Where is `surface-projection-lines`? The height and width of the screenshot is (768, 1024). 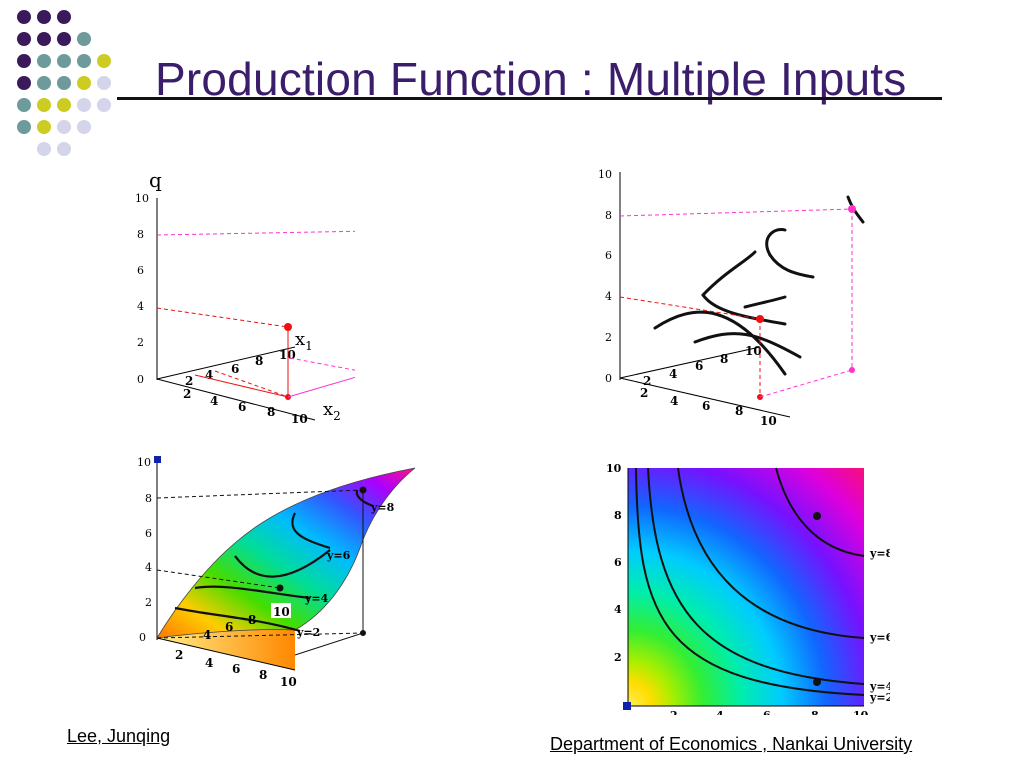 surface-projection-lines is located at coordinates (260, 572).